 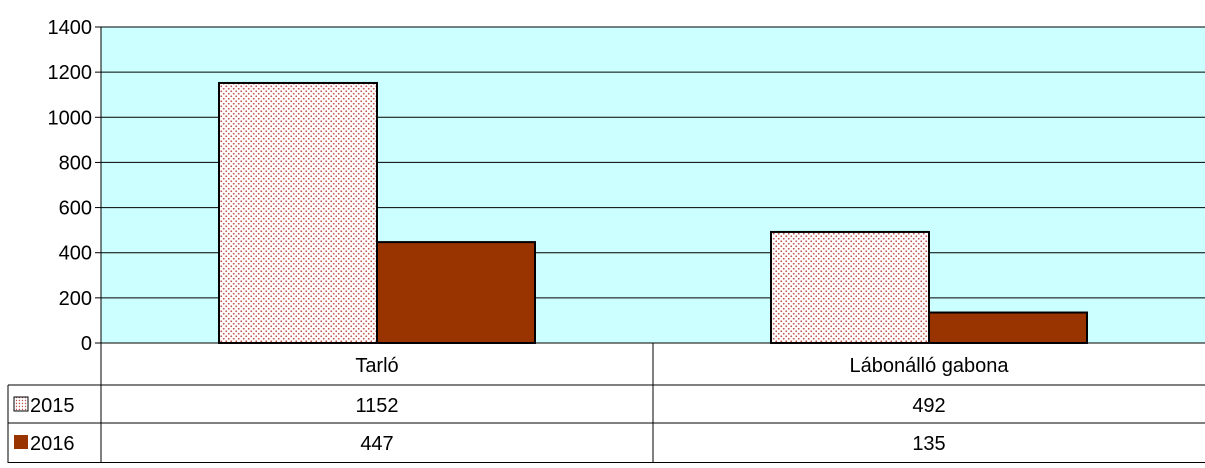 What do you see at coordinates (928, 444) in the screenshot?
I see `data-label: 135` at bounding box center [928, 444].